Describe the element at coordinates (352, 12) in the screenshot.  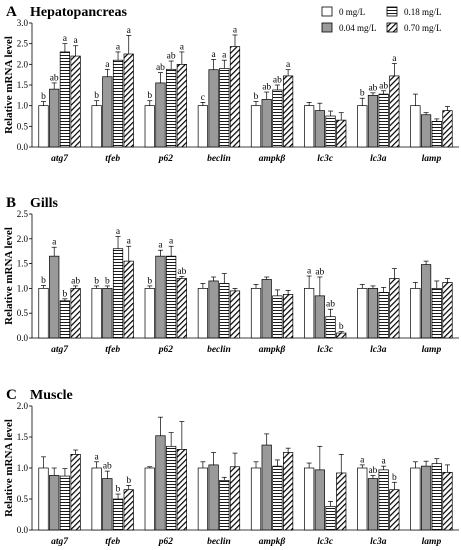
I see `legend-label: 0 mg/L` at that location.